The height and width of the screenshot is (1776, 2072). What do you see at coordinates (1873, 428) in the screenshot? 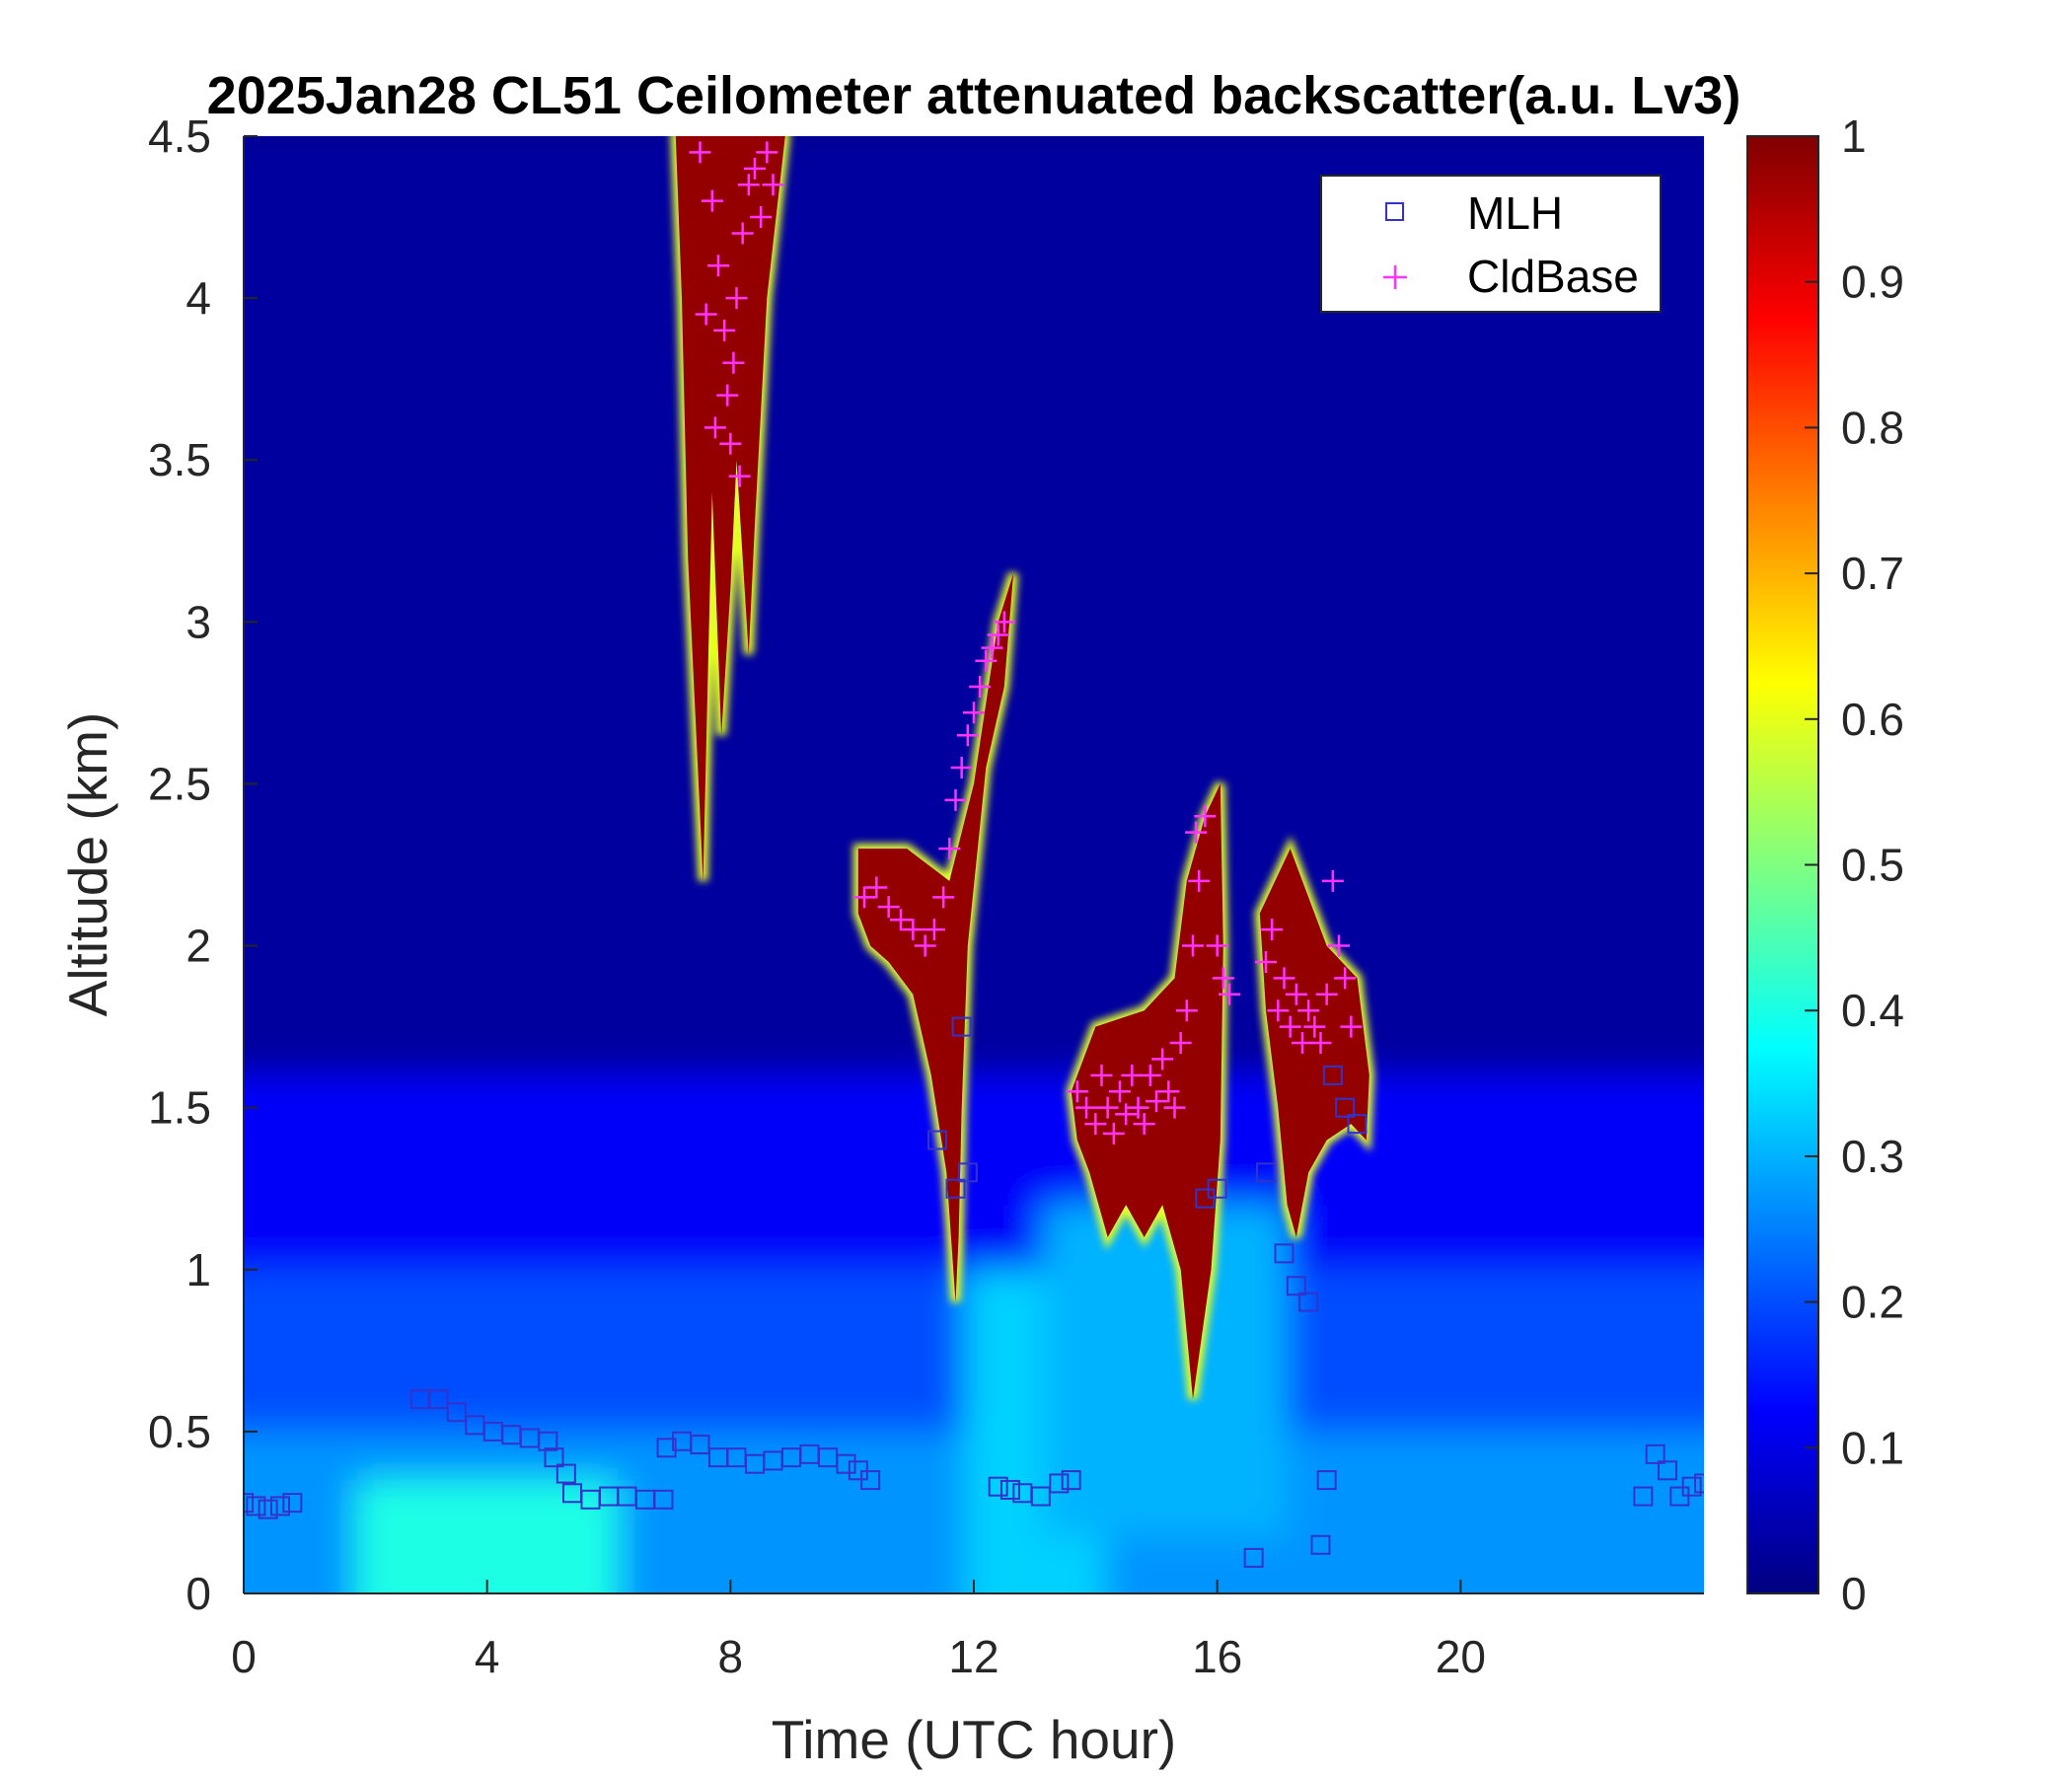
I see `colorbar-tick-label: 0.8` at bounding box center [1873, 428].